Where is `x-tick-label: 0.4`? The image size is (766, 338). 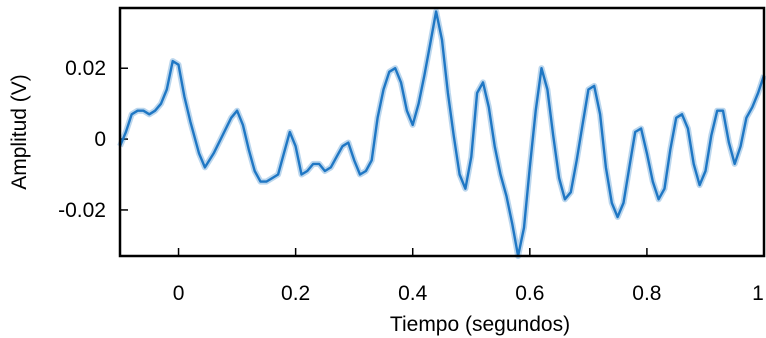
x-tick-label: 0.4 is located at coordinates (413, 293).